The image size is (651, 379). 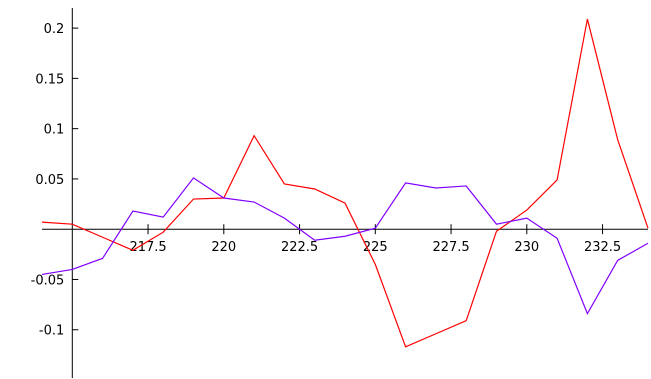 I want to click on y-tick-label: -0.05, so click(x=48, y=280).